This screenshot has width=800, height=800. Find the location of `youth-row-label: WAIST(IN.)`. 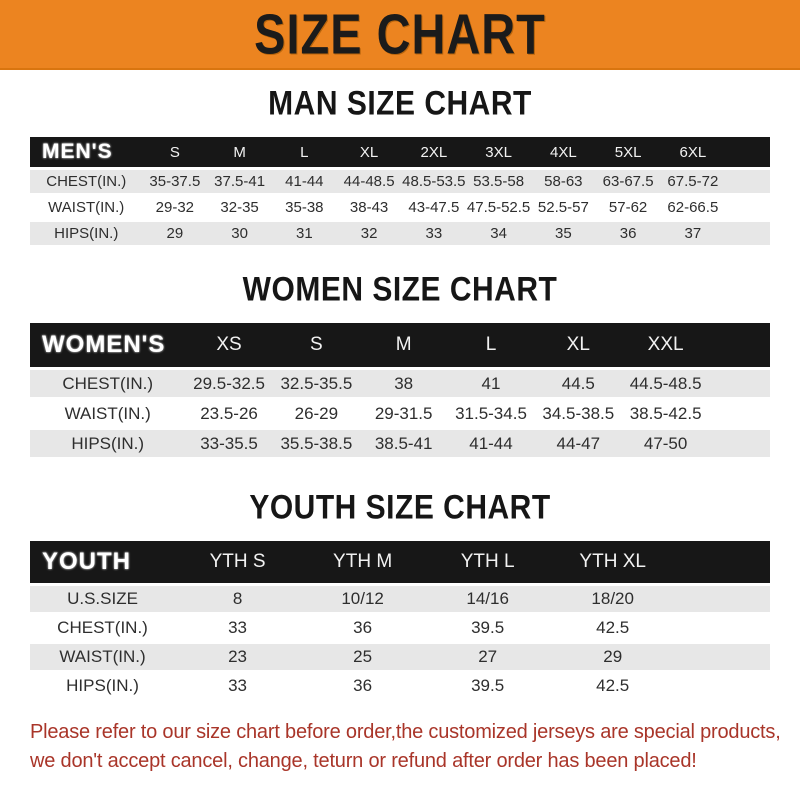

youth-row-label: WAIST(IN.) is located at coordinates (103, 657).